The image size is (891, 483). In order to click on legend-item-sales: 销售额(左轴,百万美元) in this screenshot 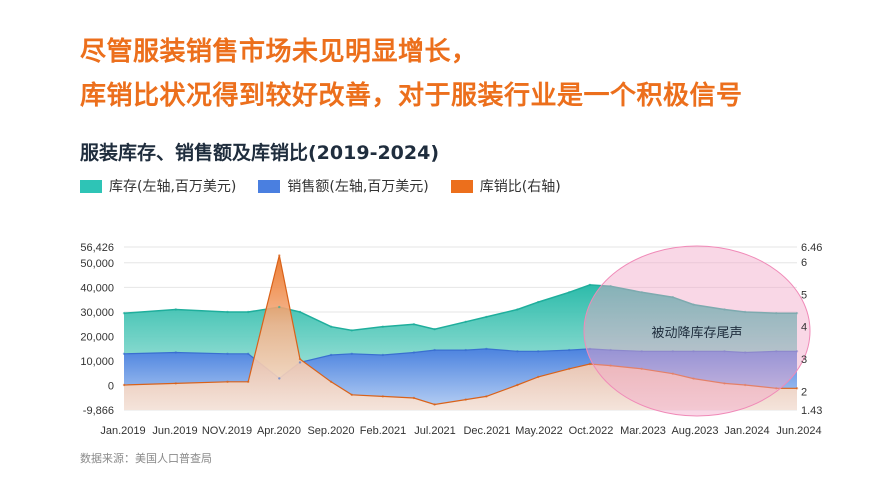, I will do `click(343, 186)`.